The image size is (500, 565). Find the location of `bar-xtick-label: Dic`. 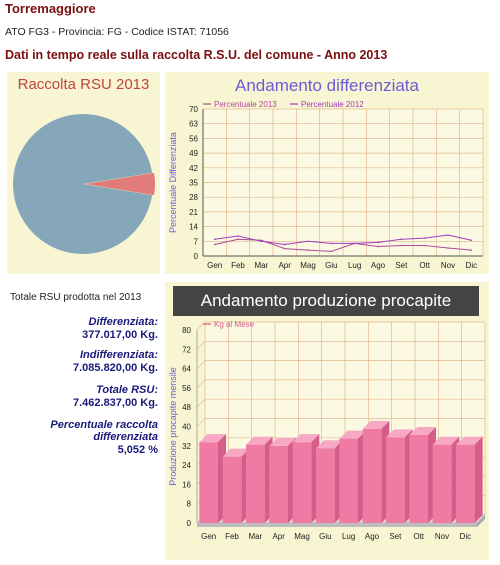

bar-xtick-label: Dic is located at coordinates (466, 536).